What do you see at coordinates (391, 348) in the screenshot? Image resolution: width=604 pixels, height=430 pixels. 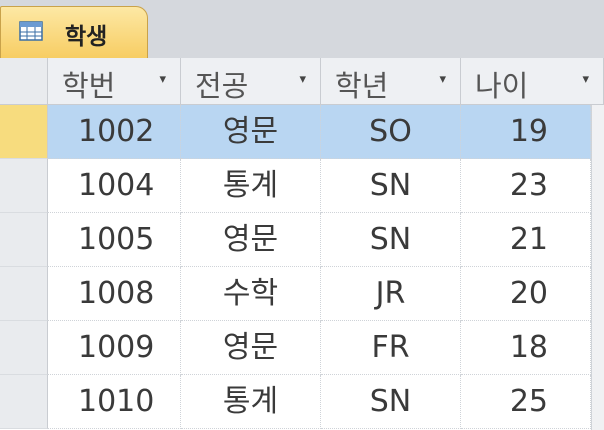 I see `cell-year: FR` at bounding box center [391, 348].